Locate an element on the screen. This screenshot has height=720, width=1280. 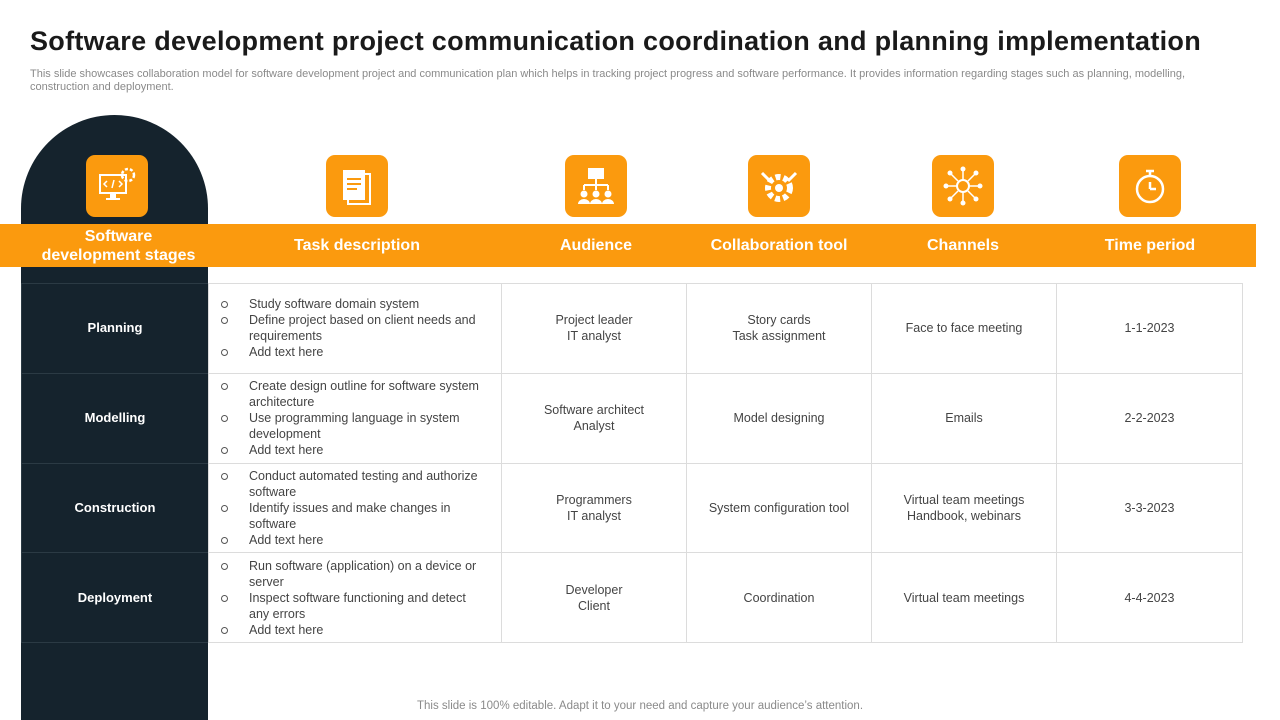
stage-text: Modelling is located at coordinates (115, 418).